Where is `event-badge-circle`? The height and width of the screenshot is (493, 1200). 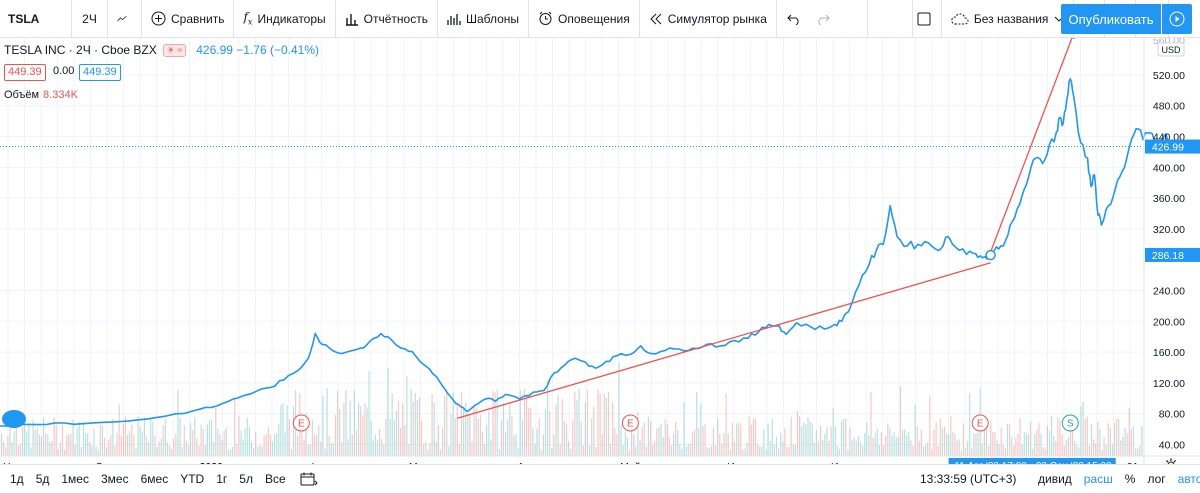 event-badge-circle is located at coordinates (1070, 423).